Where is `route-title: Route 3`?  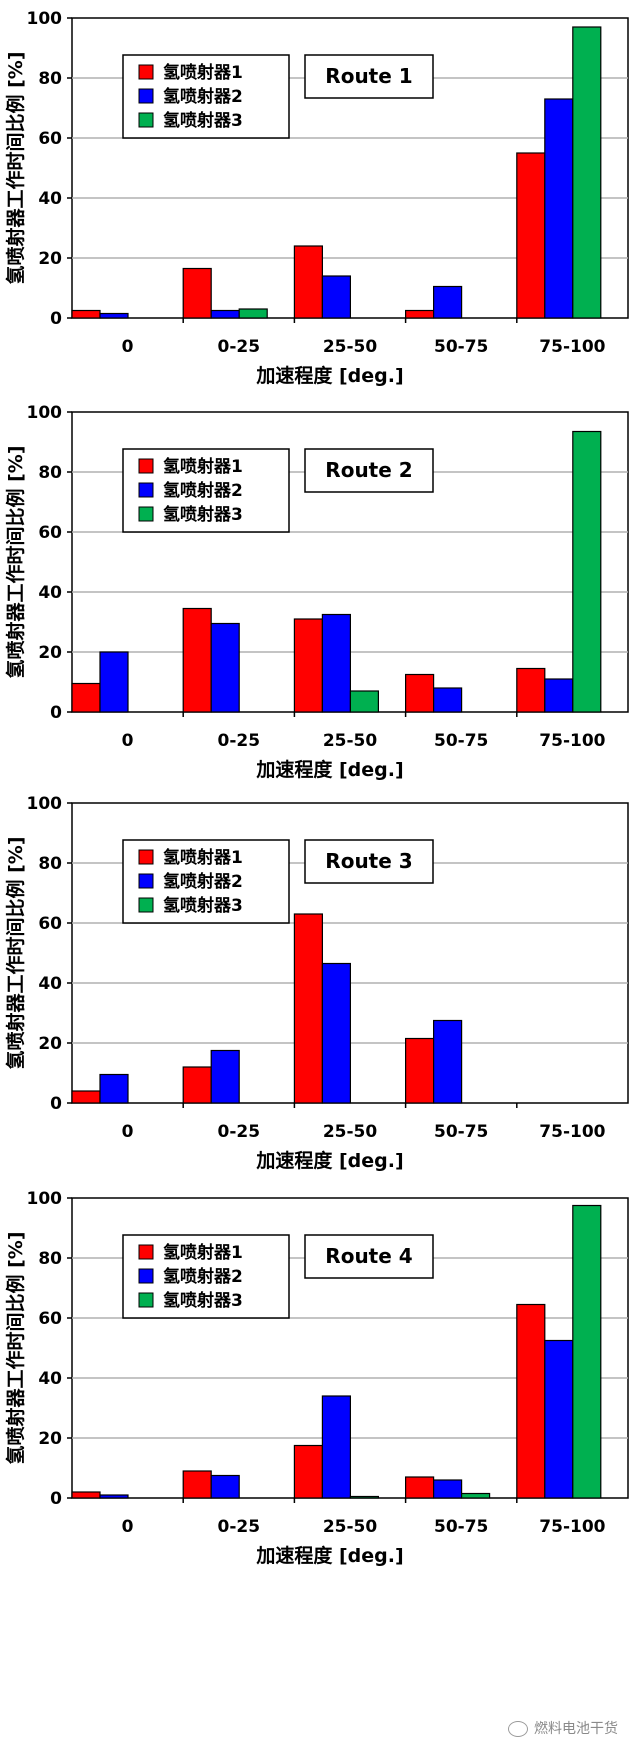 route-title: Route 3 is located at coordinates (369, 861).